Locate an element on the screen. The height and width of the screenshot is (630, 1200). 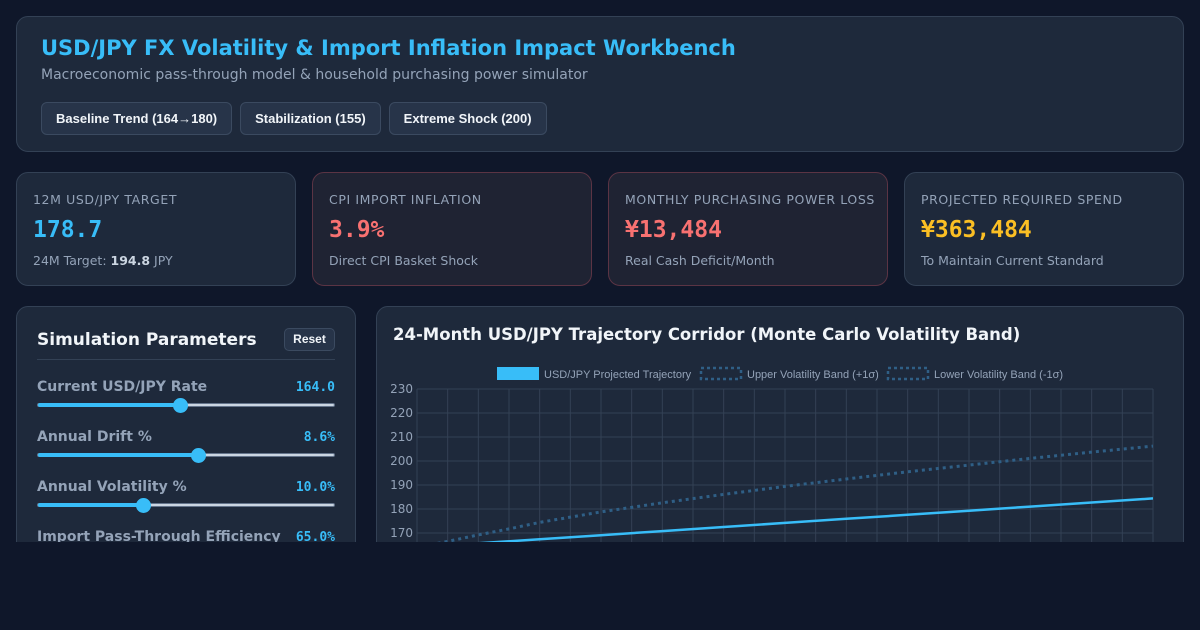
legend-label: USD/JPY Projected Trajectory is located at coordinates (618, 375).